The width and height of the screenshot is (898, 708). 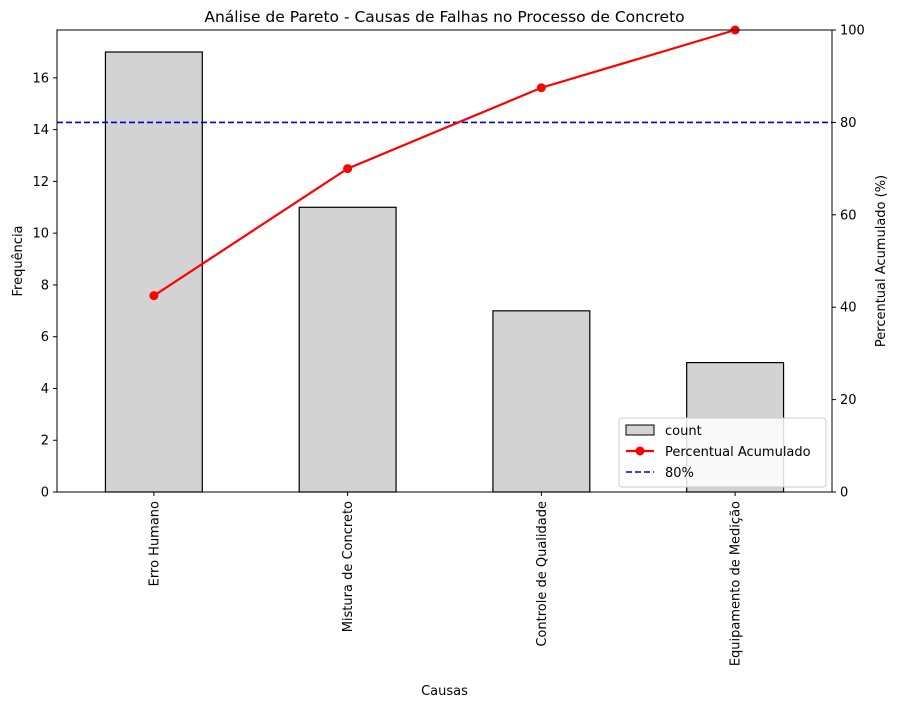 I want to click on x-tick-label-1: Mistura de Concreto, so click(x=348, y=566).